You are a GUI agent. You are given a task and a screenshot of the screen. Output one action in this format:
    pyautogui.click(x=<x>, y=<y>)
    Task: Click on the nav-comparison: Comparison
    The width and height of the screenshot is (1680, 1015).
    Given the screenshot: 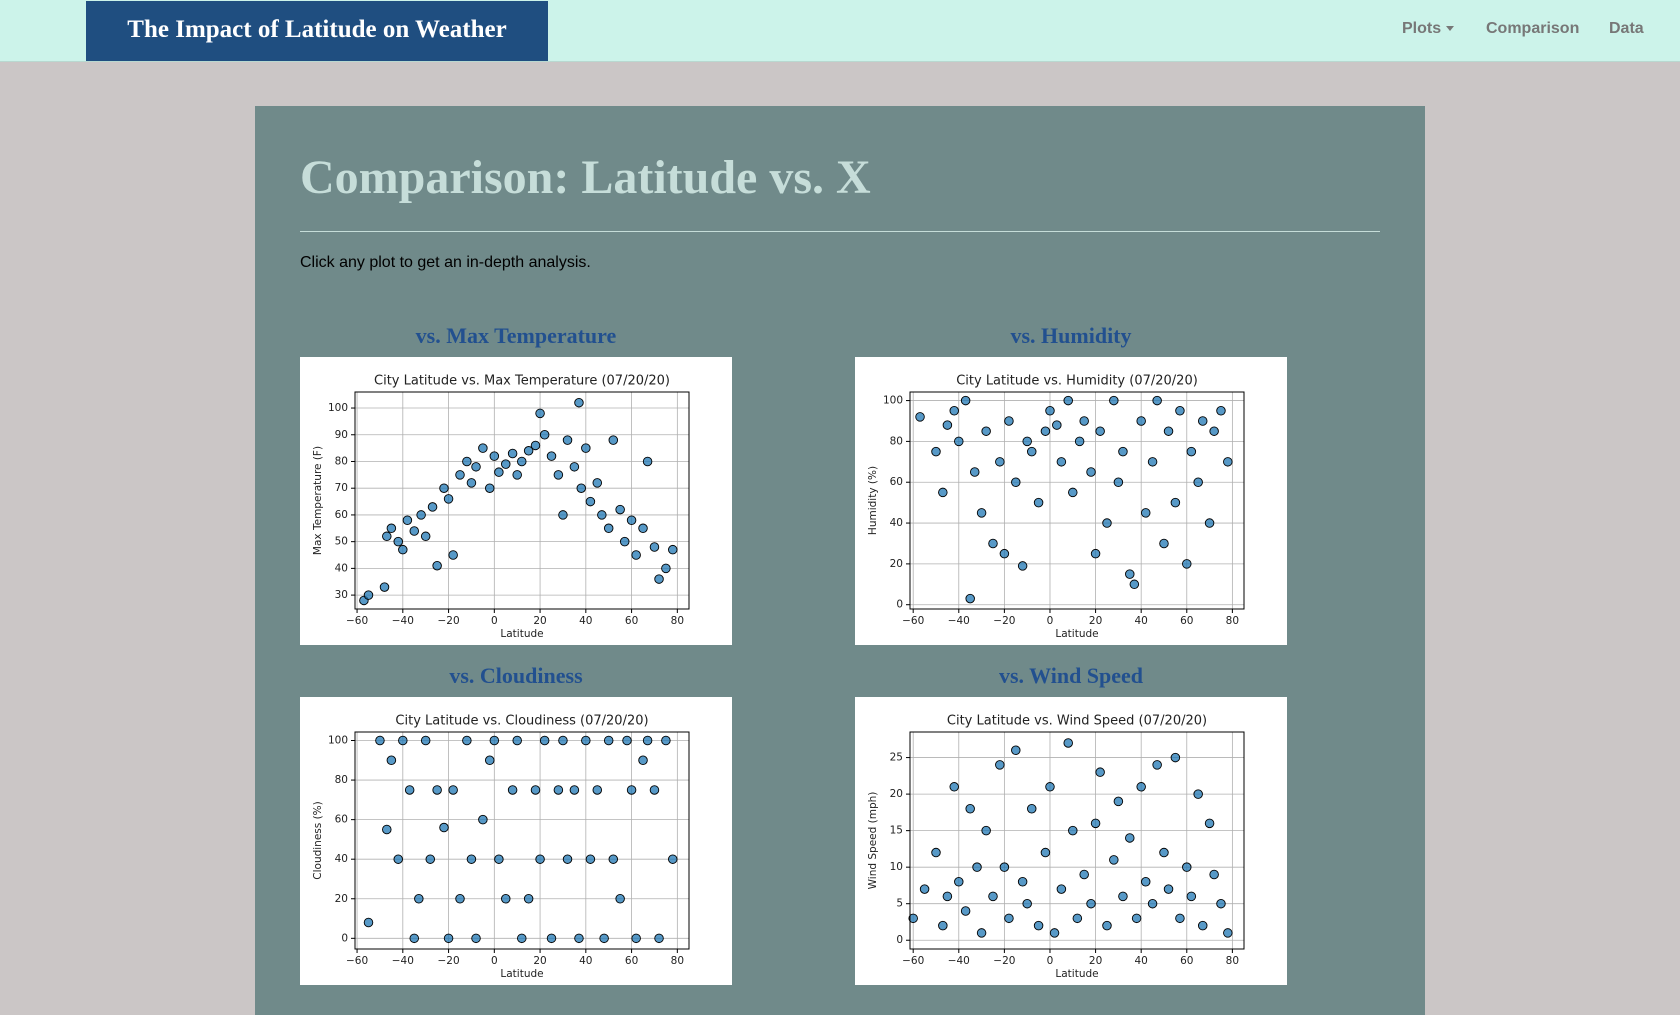 What is the action you would take?
    pyautogui.click(x=1533, y=28)
    